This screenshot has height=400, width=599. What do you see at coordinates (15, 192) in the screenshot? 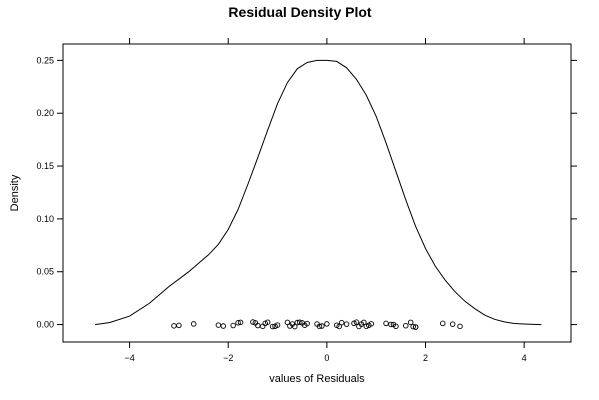
I see `y-axis-label: Density` at bounding box center [15, 192].